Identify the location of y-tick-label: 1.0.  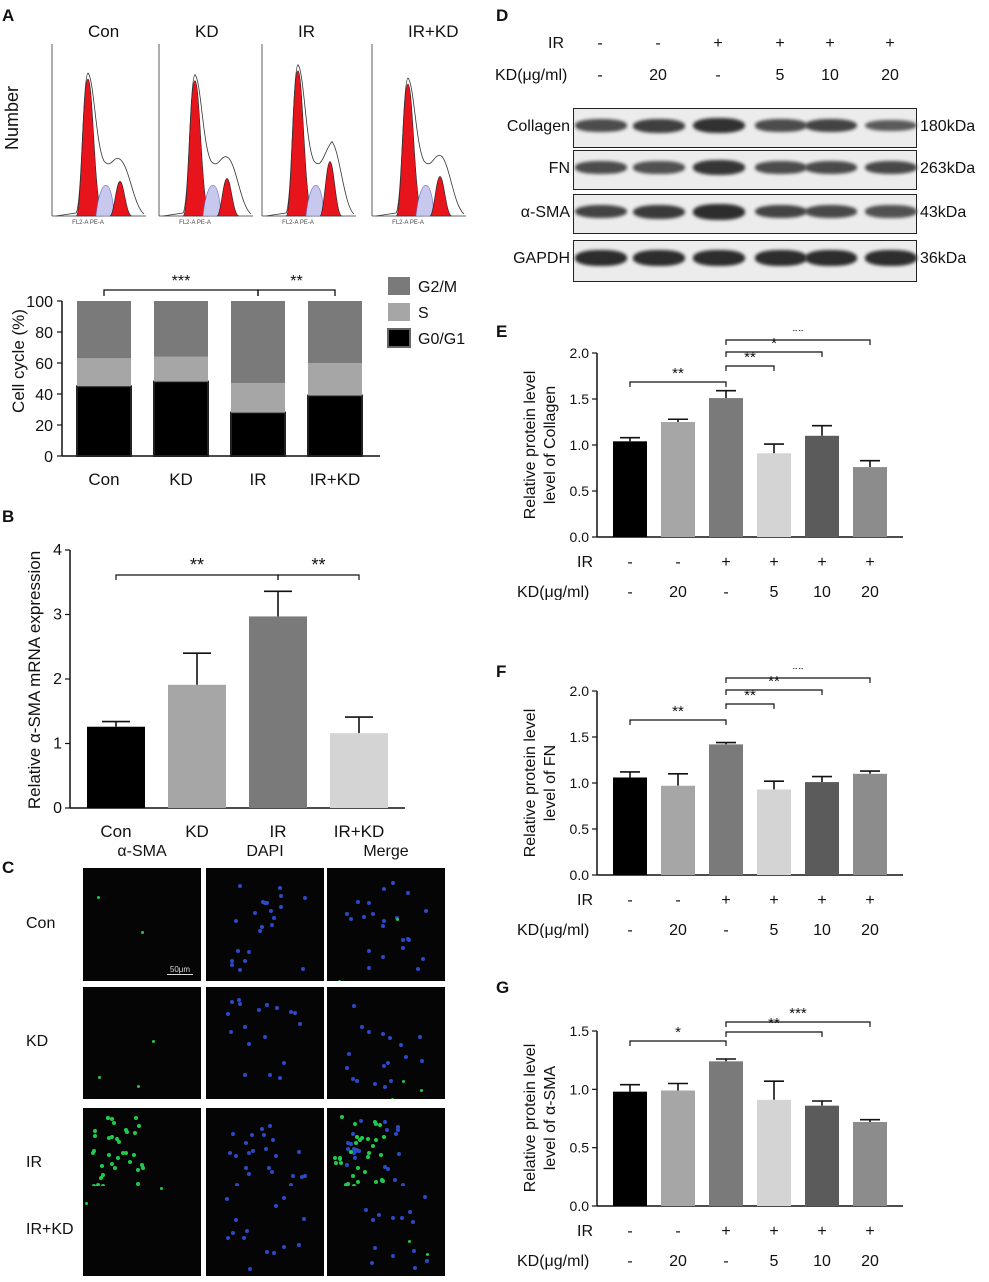
(580, 445).